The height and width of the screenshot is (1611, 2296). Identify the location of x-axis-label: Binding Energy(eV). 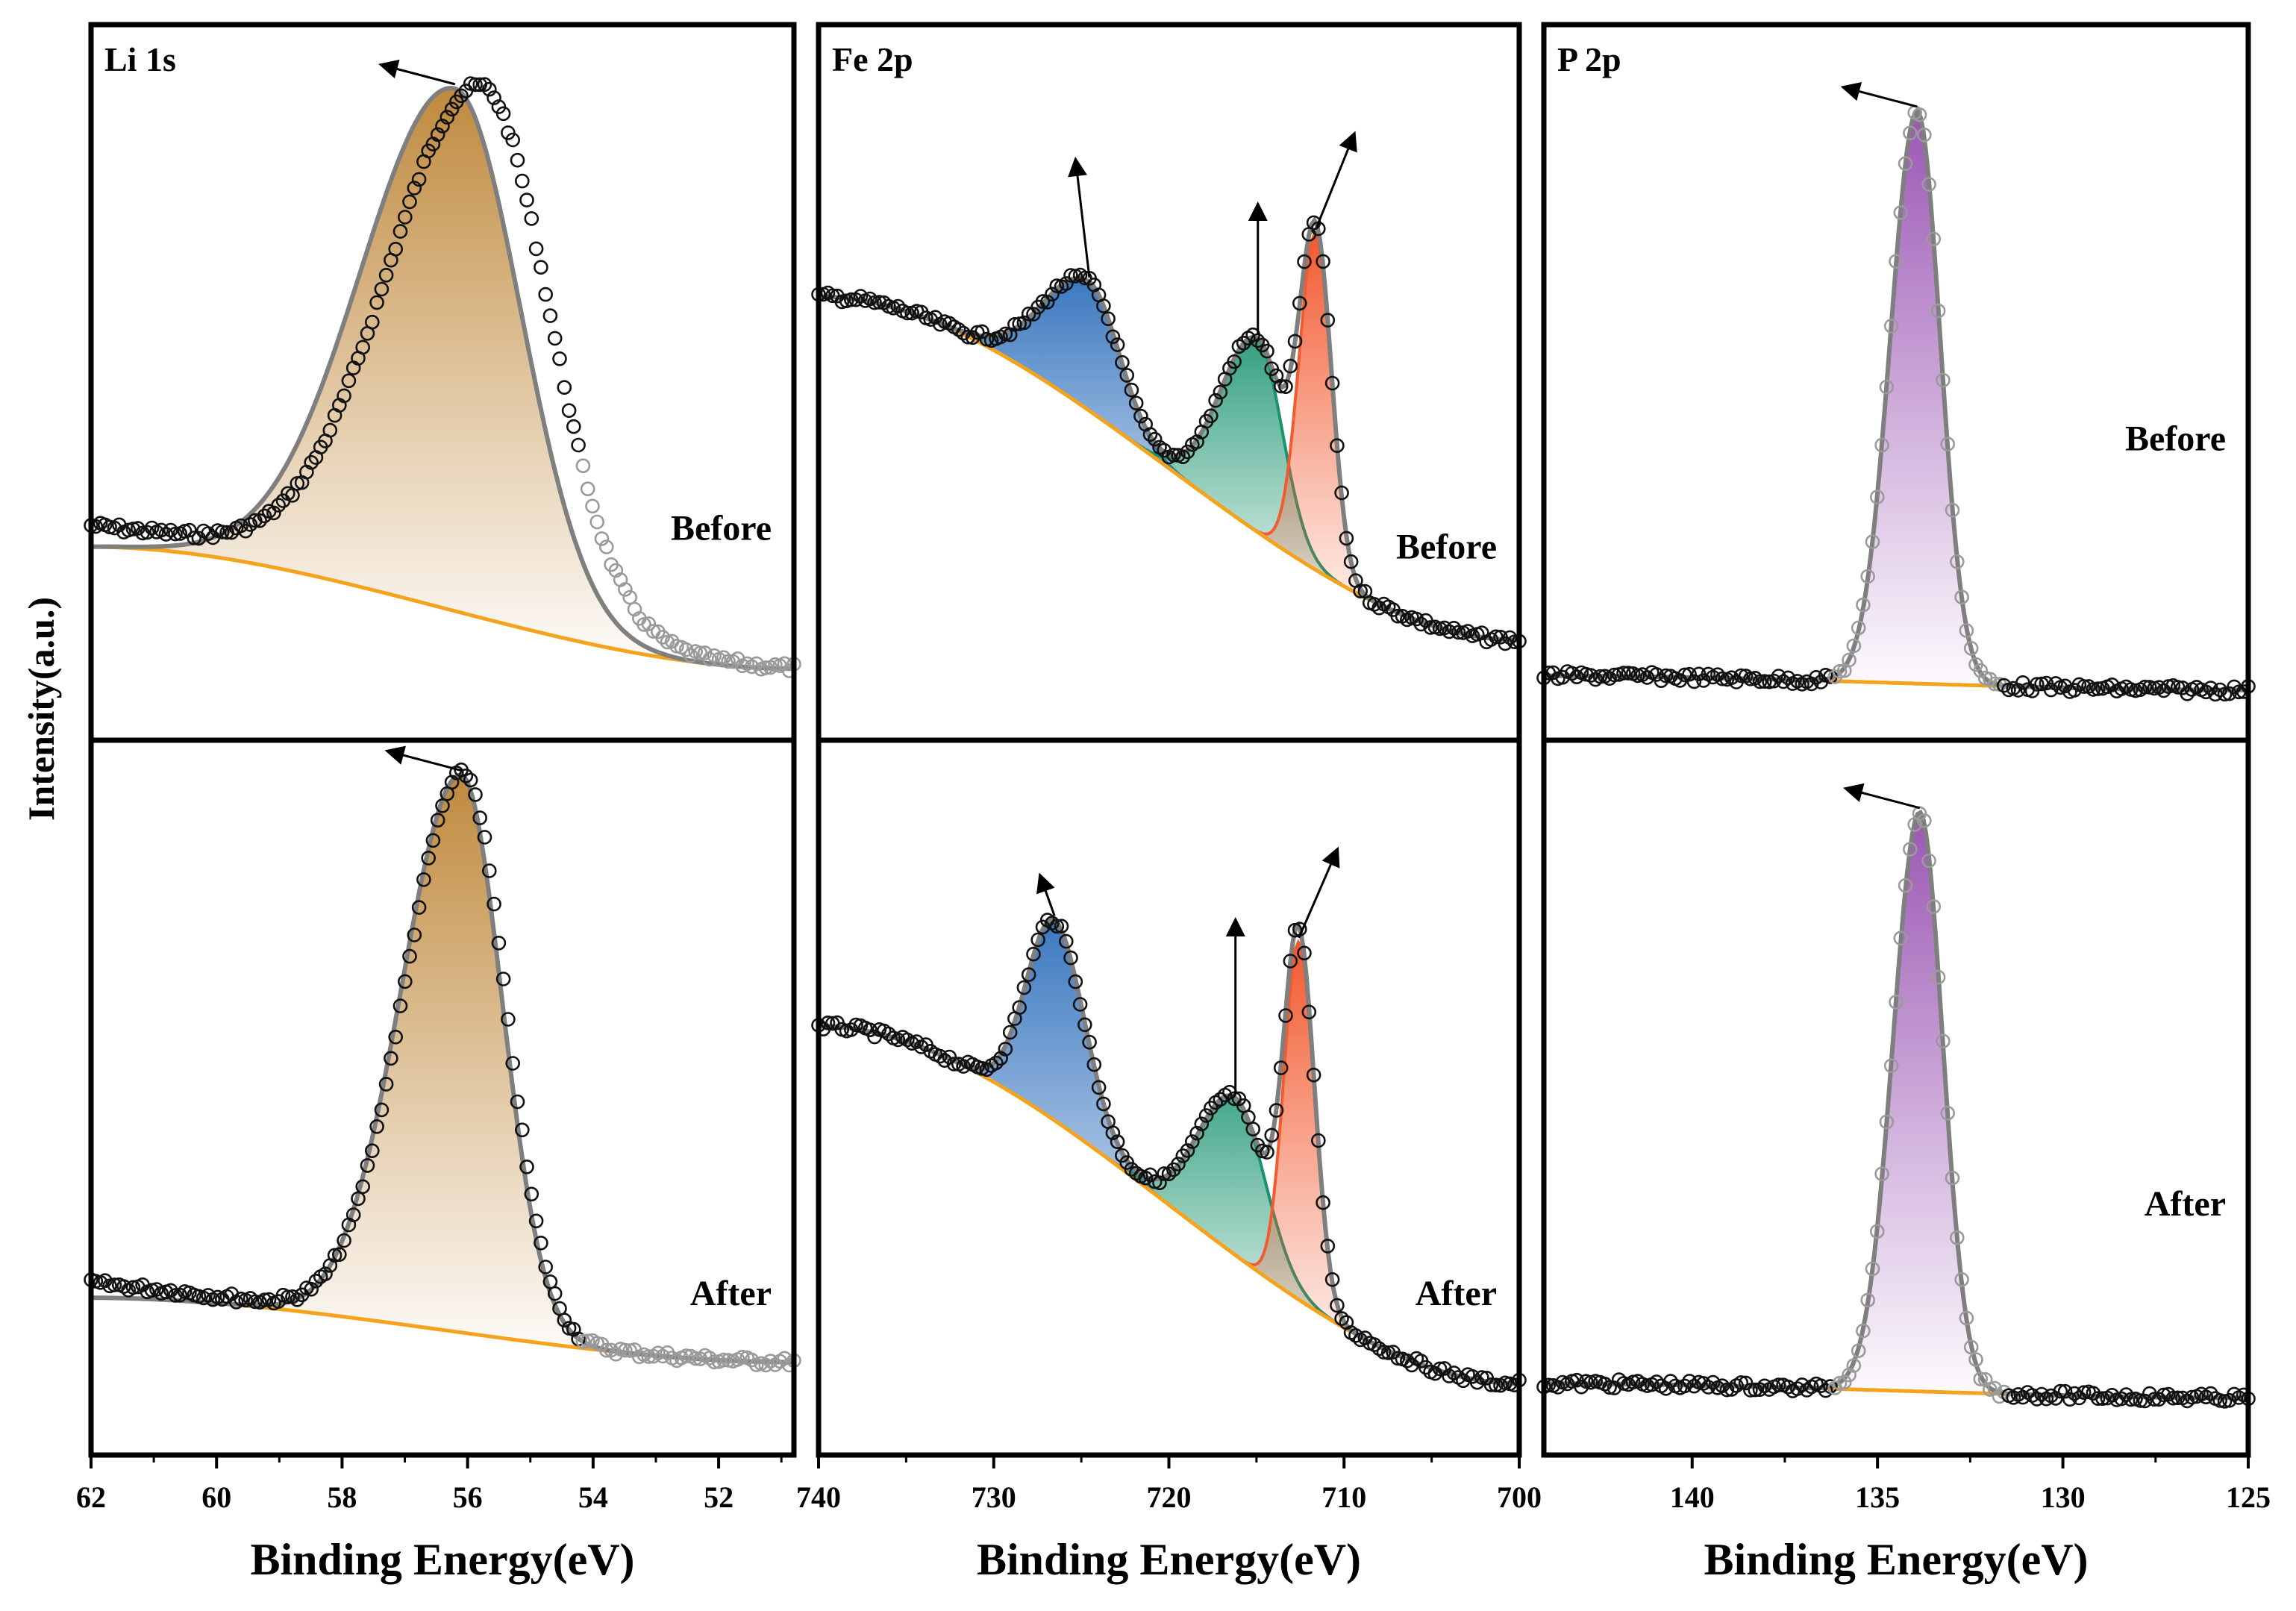
(442, 1559).